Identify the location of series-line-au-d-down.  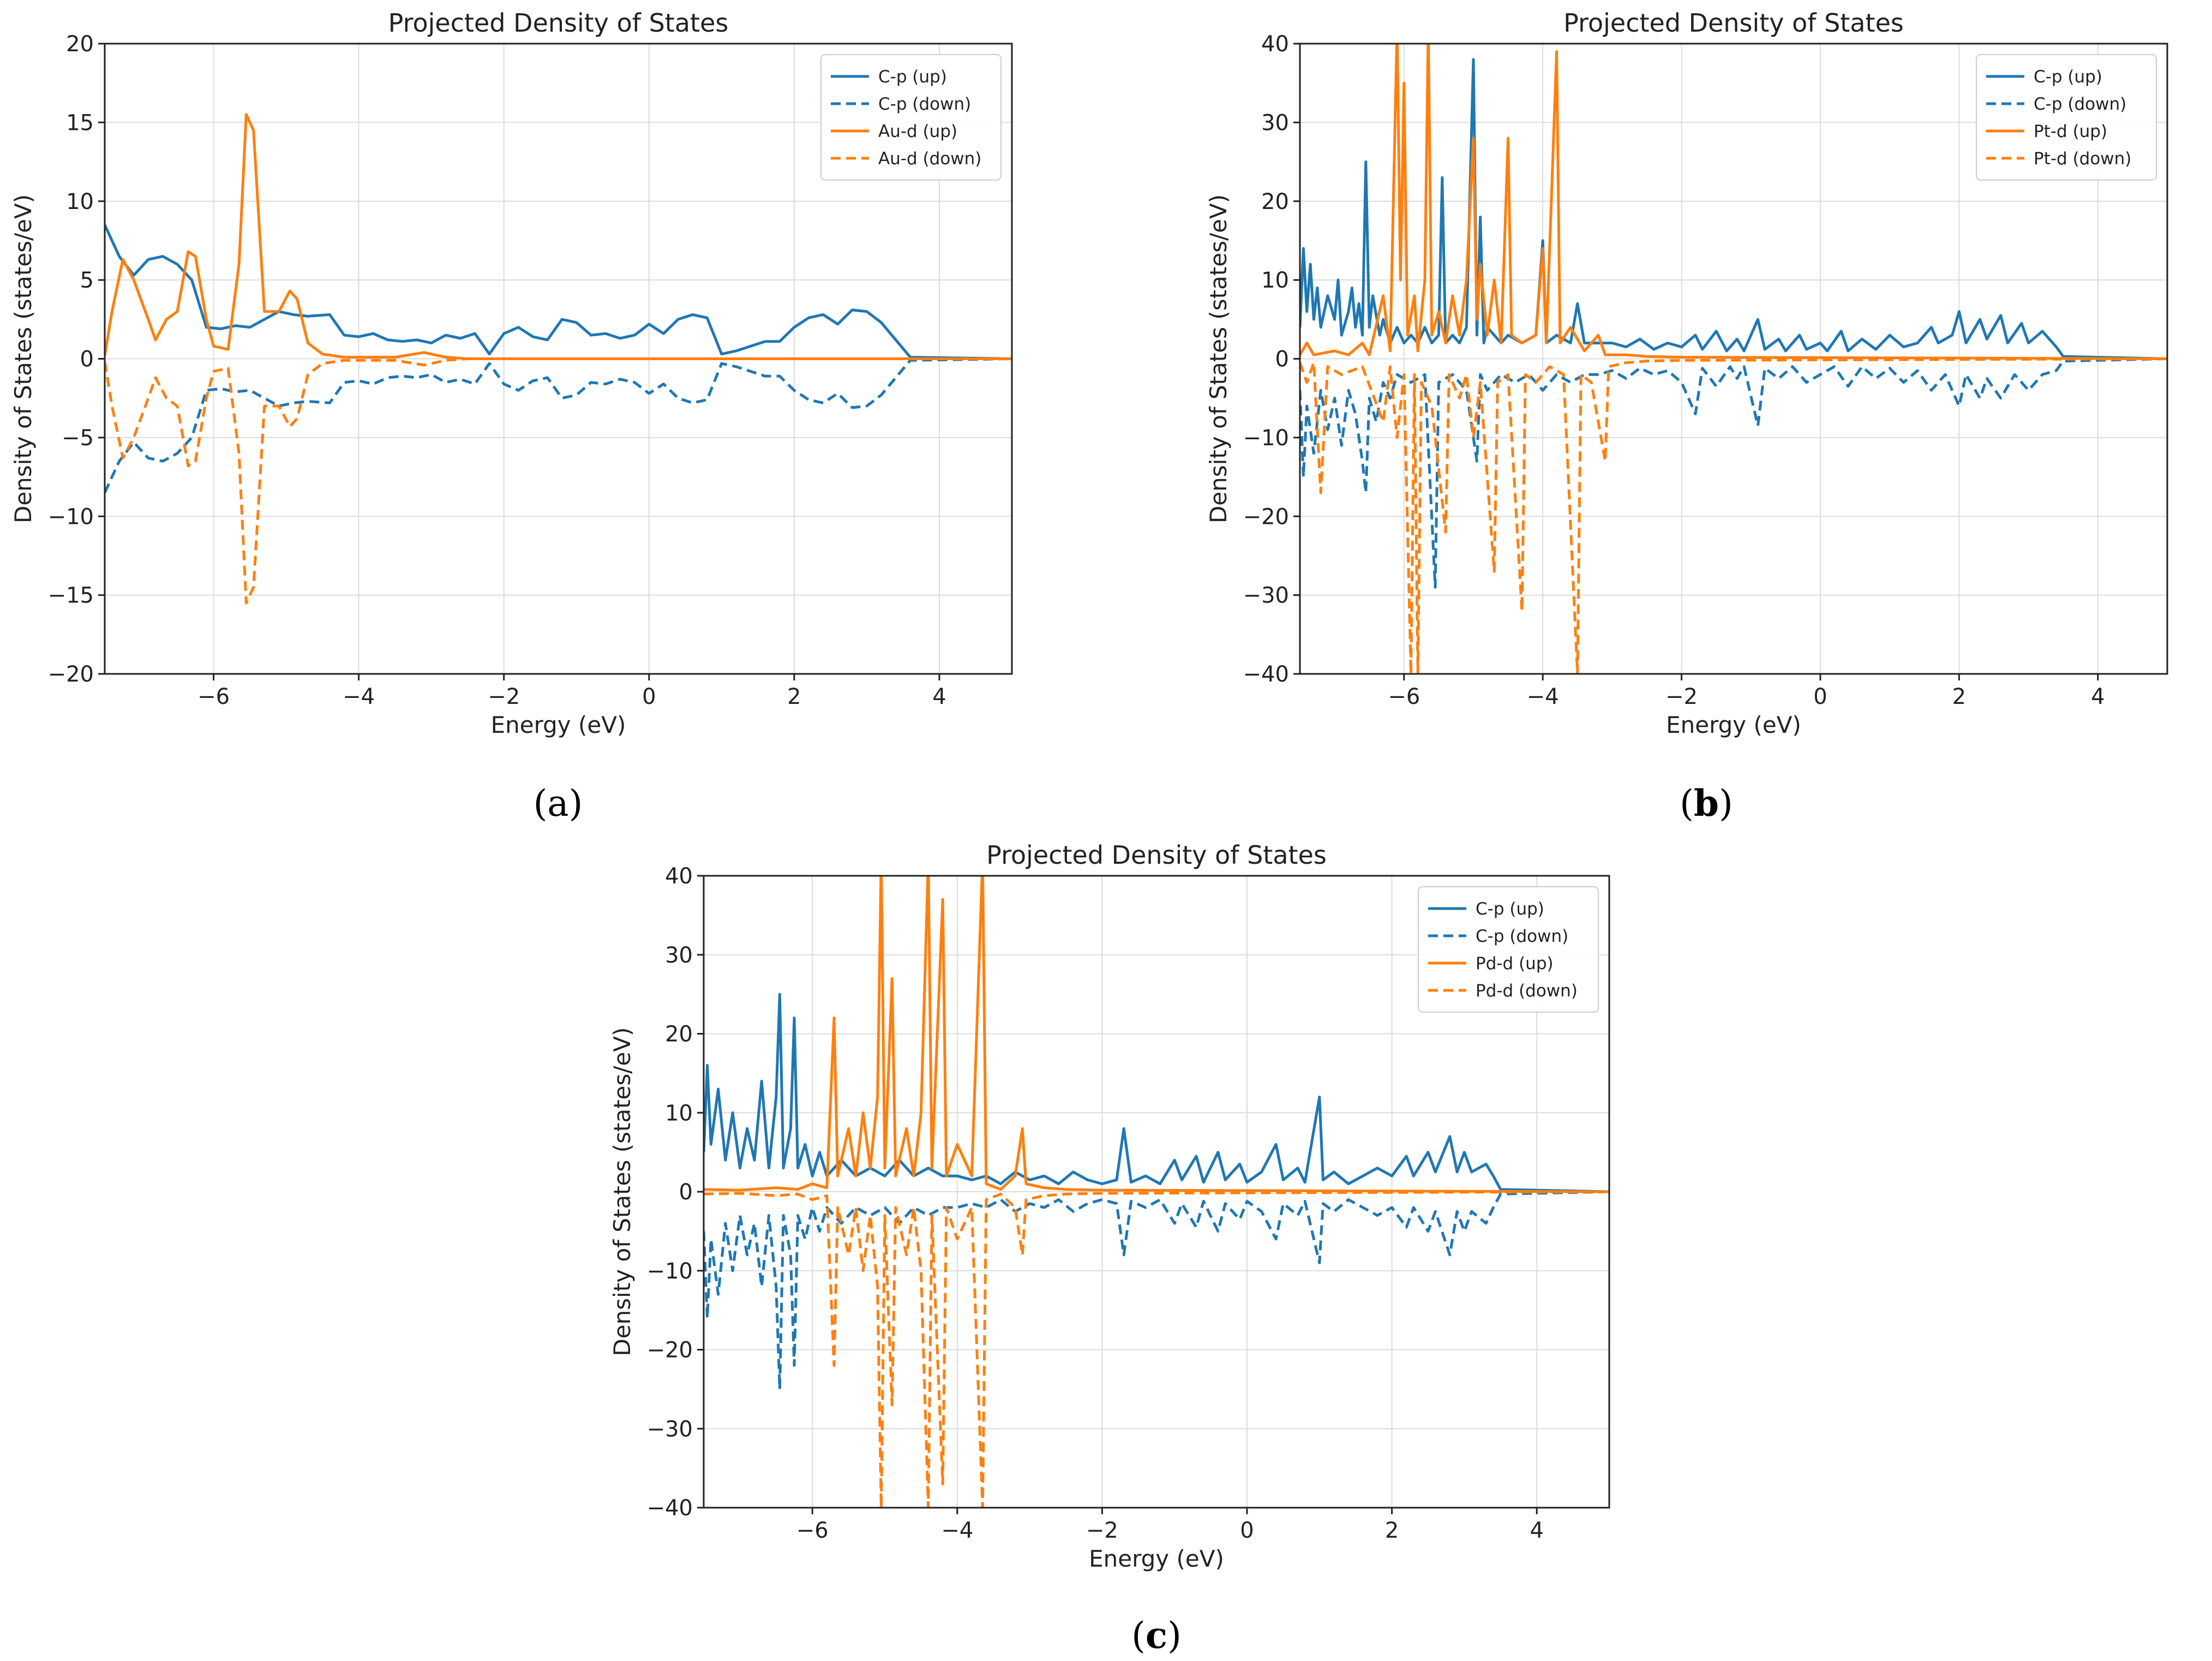
(558, 481).